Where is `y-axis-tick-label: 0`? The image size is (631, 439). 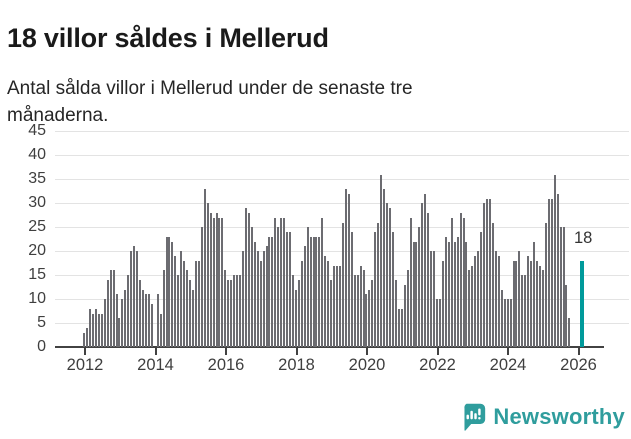
y-axis-tick-label: 0 is located at coordinates (41, 346).